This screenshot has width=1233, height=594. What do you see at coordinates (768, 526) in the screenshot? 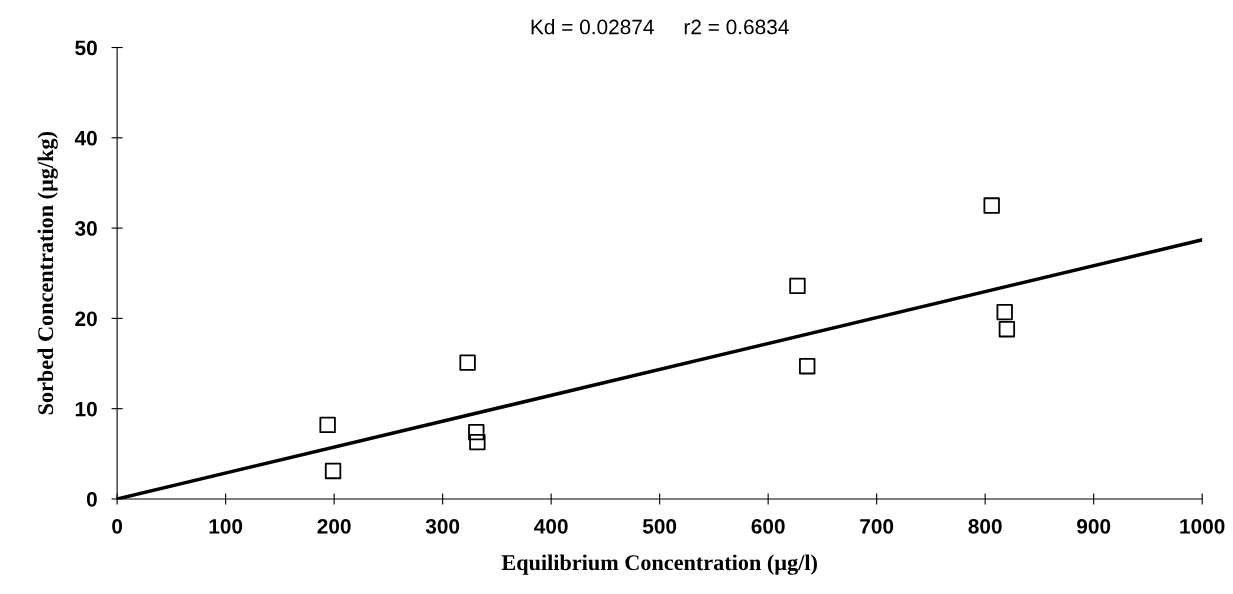
I see `x-tick-label: 600` at bounding box center [768, 526].